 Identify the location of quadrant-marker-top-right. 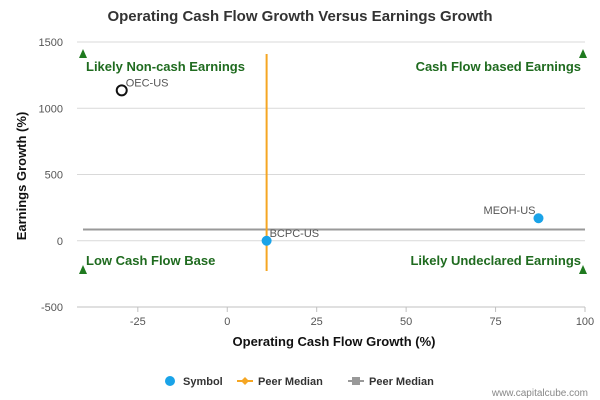
(583, 53).